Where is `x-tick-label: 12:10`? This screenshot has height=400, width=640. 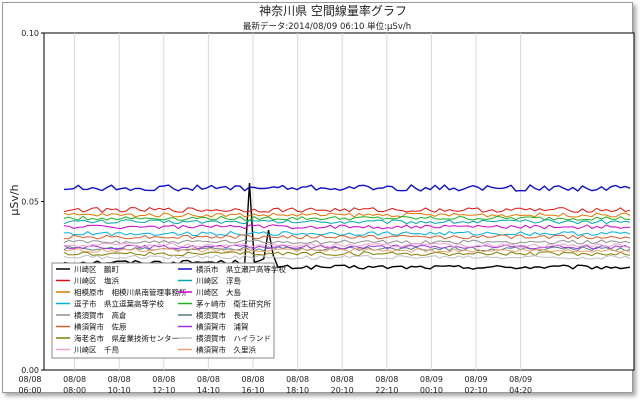
x-tick-label: 12:10 is located at coordinates (163, 390).